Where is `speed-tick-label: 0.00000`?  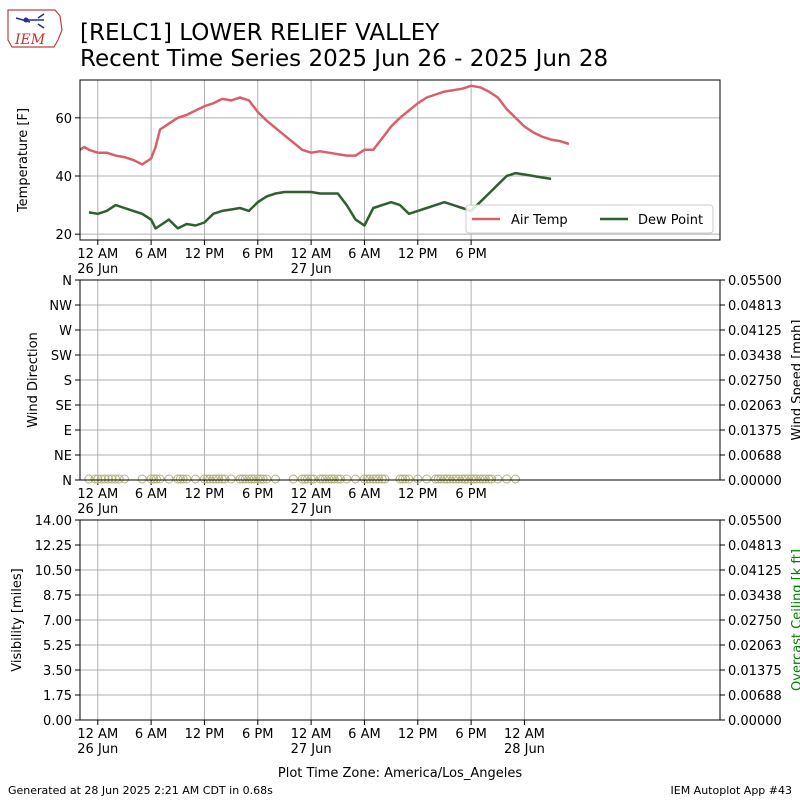
speed-tick-label: 0.00000 is located at coordinates (755, 481).